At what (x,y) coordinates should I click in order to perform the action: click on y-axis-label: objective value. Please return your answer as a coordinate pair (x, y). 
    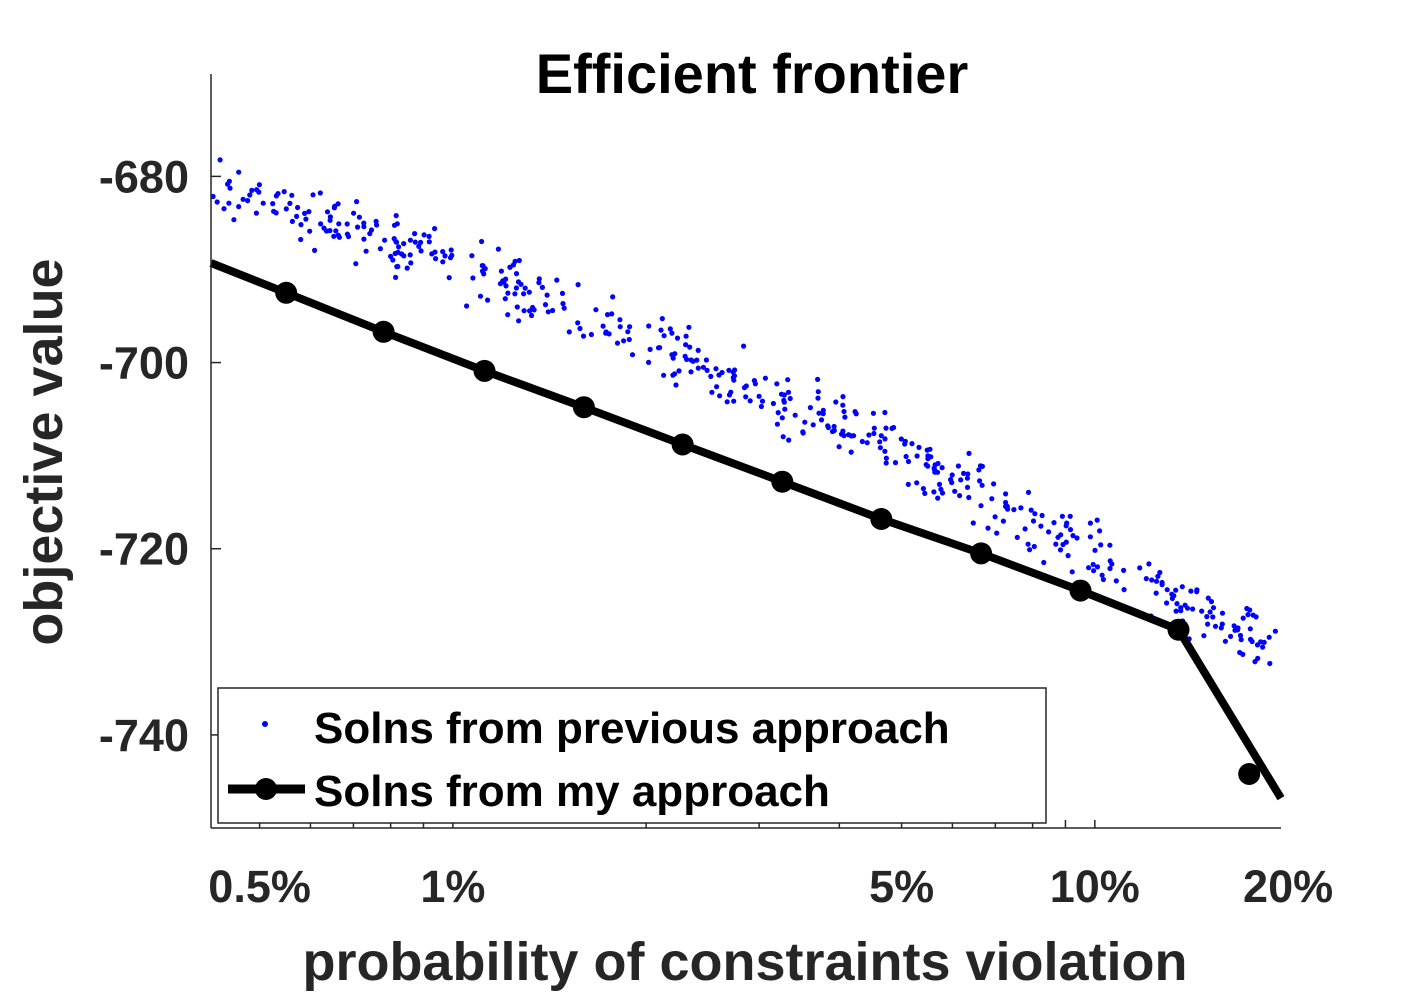
    Looking at the image, I should click on (44, 451).